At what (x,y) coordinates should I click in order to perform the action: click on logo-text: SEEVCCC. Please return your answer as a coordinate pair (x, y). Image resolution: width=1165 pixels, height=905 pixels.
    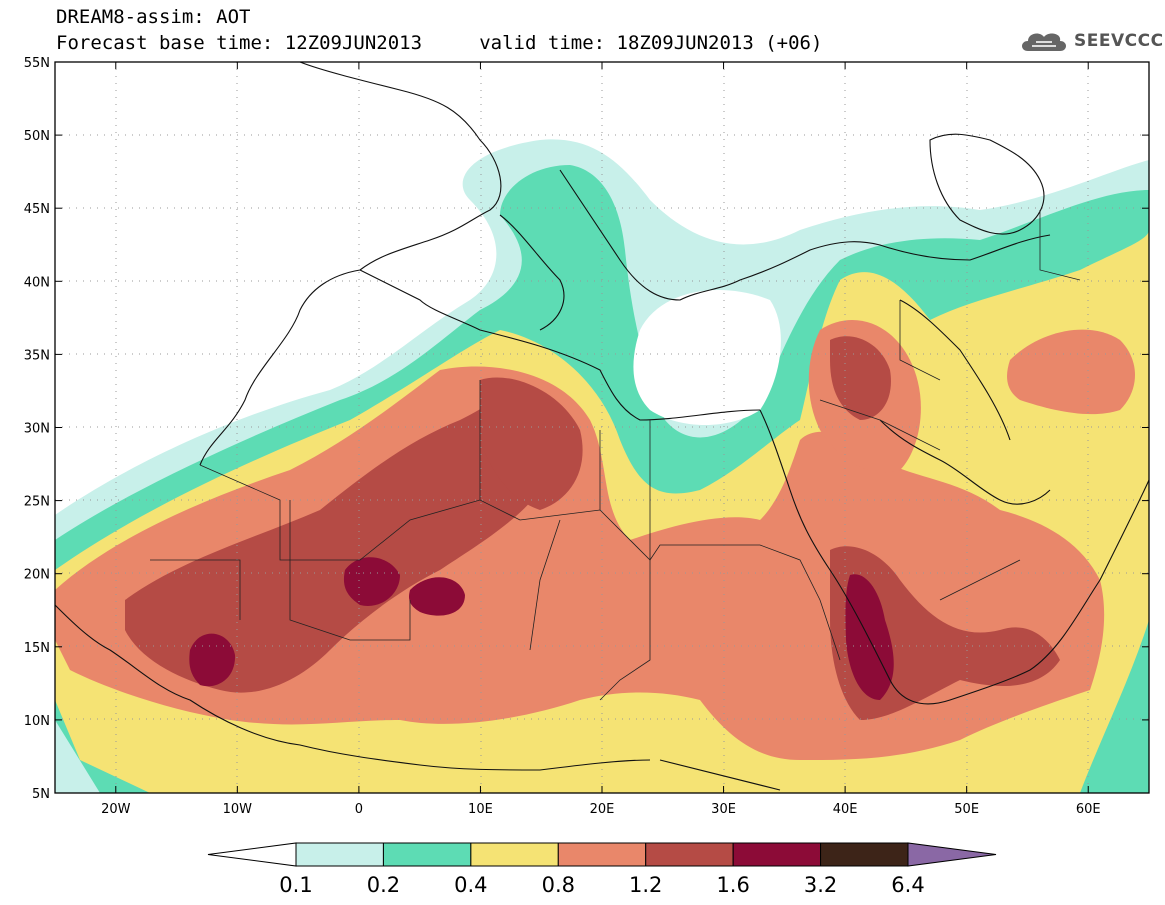
    Looking at the image, I should click on (1119, 41).